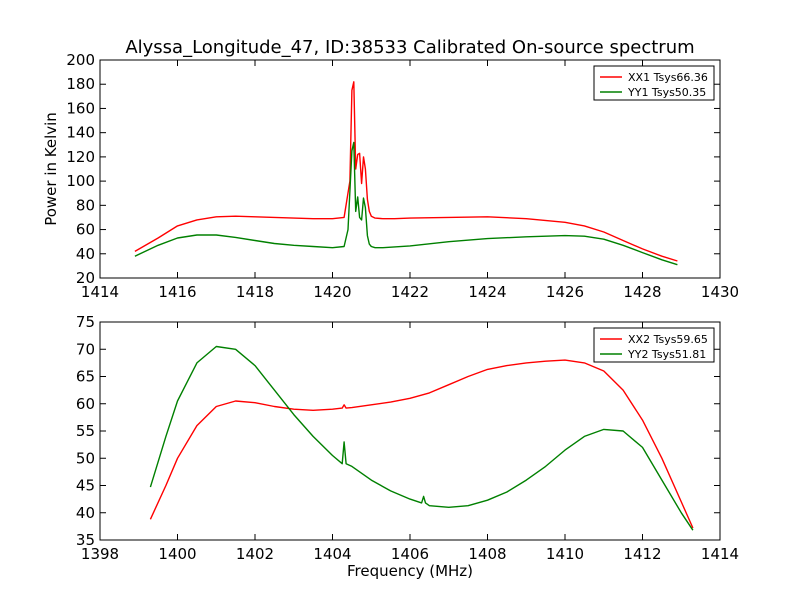 This screenshot has width=800, height=600. I want to click on y-tick-label: 80, so click(85, 205).